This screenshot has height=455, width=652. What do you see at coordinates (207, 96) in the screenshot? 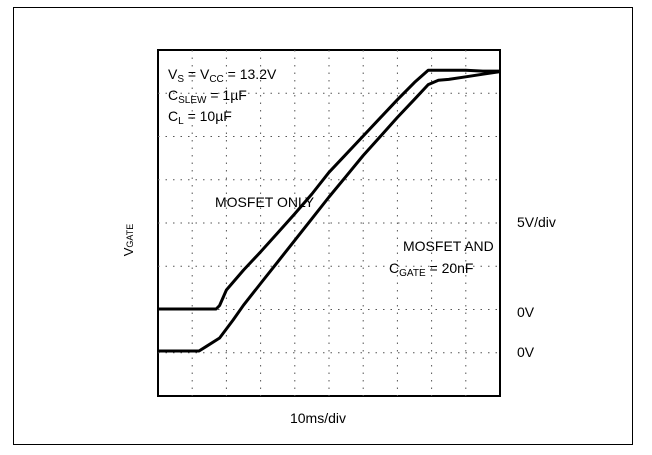
I see `conditions-line-2: CSLEW = 1µF` at bounding box center [207, 96].